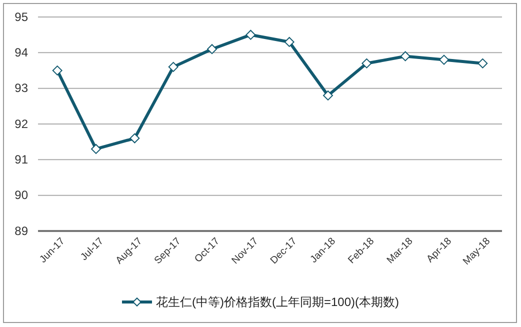 The height and width of the screenshot is (327, 521). What do you see at coordinates (278, 302) in the screenshot?
I see `legend-label: 花生仁(中等)价格指数(上年同期=100)(本期数)` at bounding box center [278, 302].